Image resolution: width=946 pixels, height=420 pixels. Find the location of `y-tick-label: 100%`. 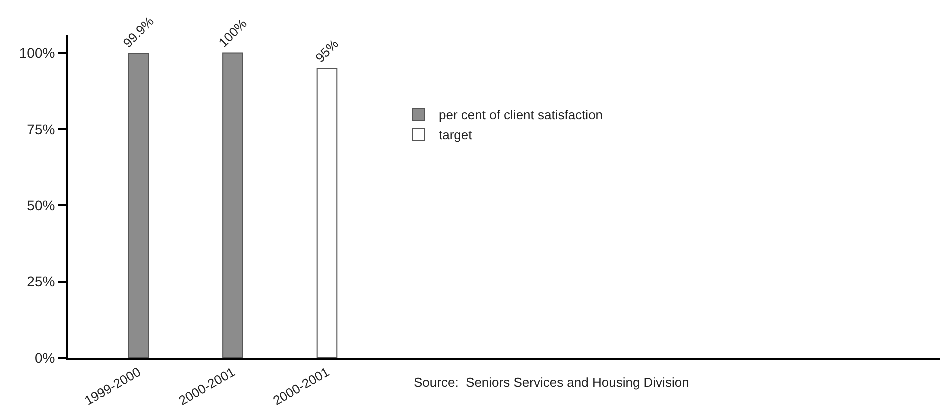

y-tick-label: 100% is located at coordinates (37, 53).